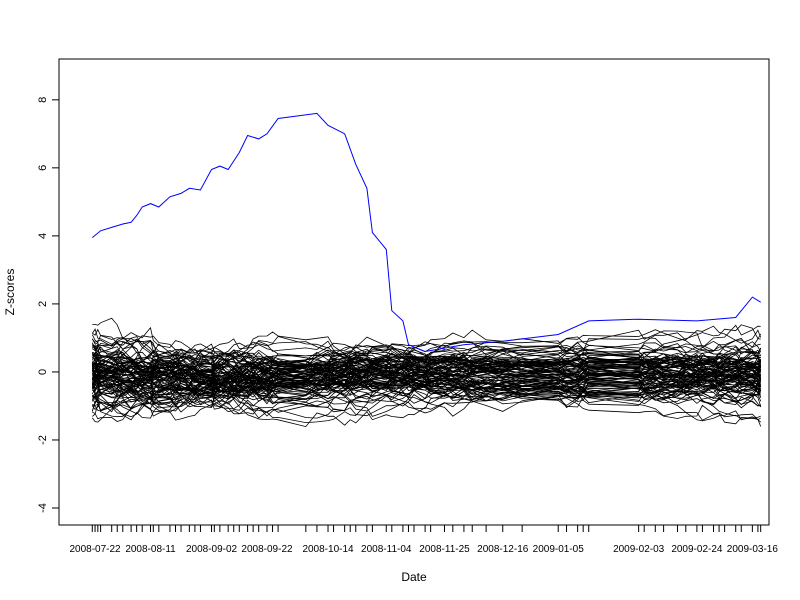  What do you see at coordinates (414, 577) in the screenshot?
I see `x-axis-title: Date` at bounding box center [414, 577].